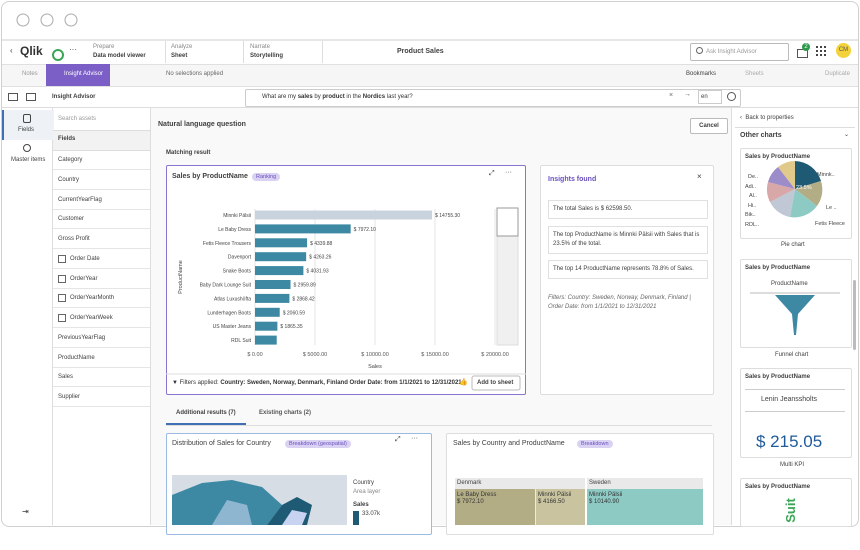 This screenshot has height=550, width=860. What do you see at coordinates (85, 258) in the screenshot?
I see `field-item: Order Date` at bounding box center [85, 258].